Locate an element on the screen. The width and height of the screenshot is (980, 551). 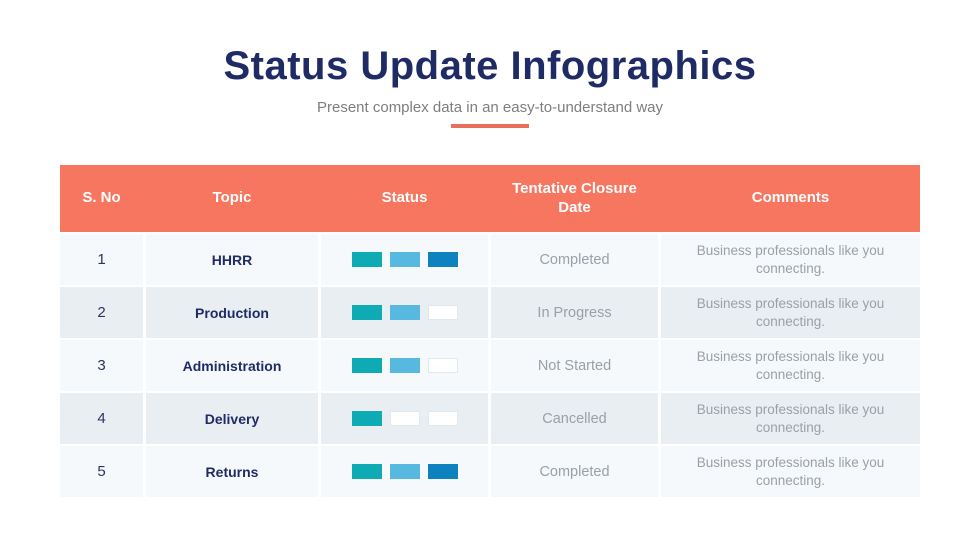
row-number: 1 is located at coordinates (101, 259).